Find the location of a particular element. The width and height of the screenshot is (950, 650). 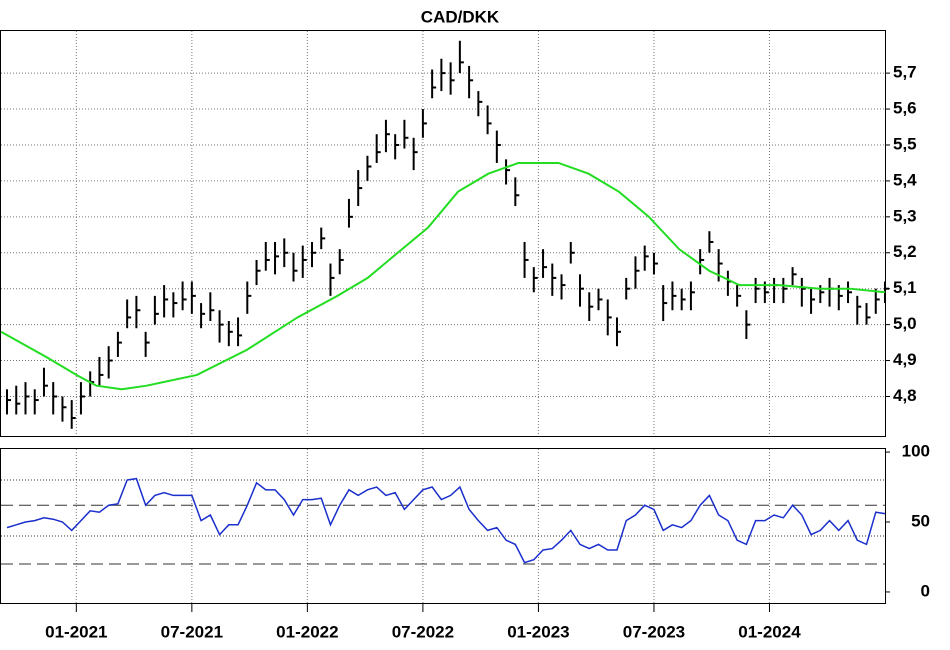

y-tick-label: 5,3 is located at coordinates (905, 215).